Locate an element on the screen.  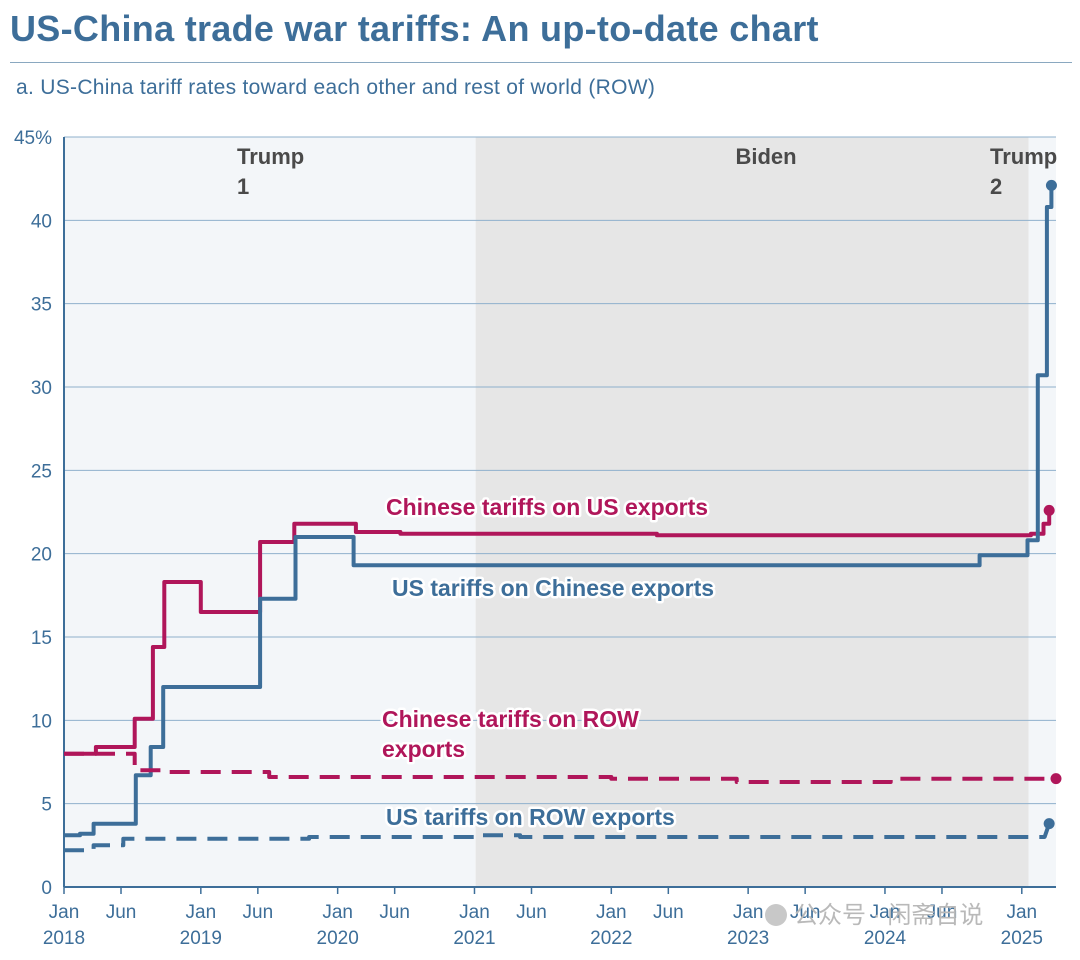
x-tick-label-8: Jan is located at coordinates (611, 912).